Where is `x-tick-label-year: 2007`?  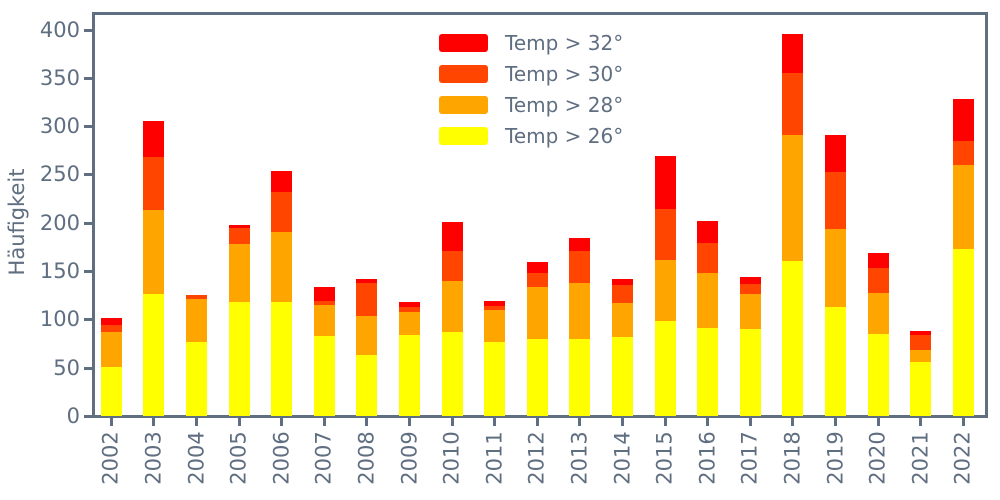
x-tick-label-year: 2007 is located at coordinates (323, 458).